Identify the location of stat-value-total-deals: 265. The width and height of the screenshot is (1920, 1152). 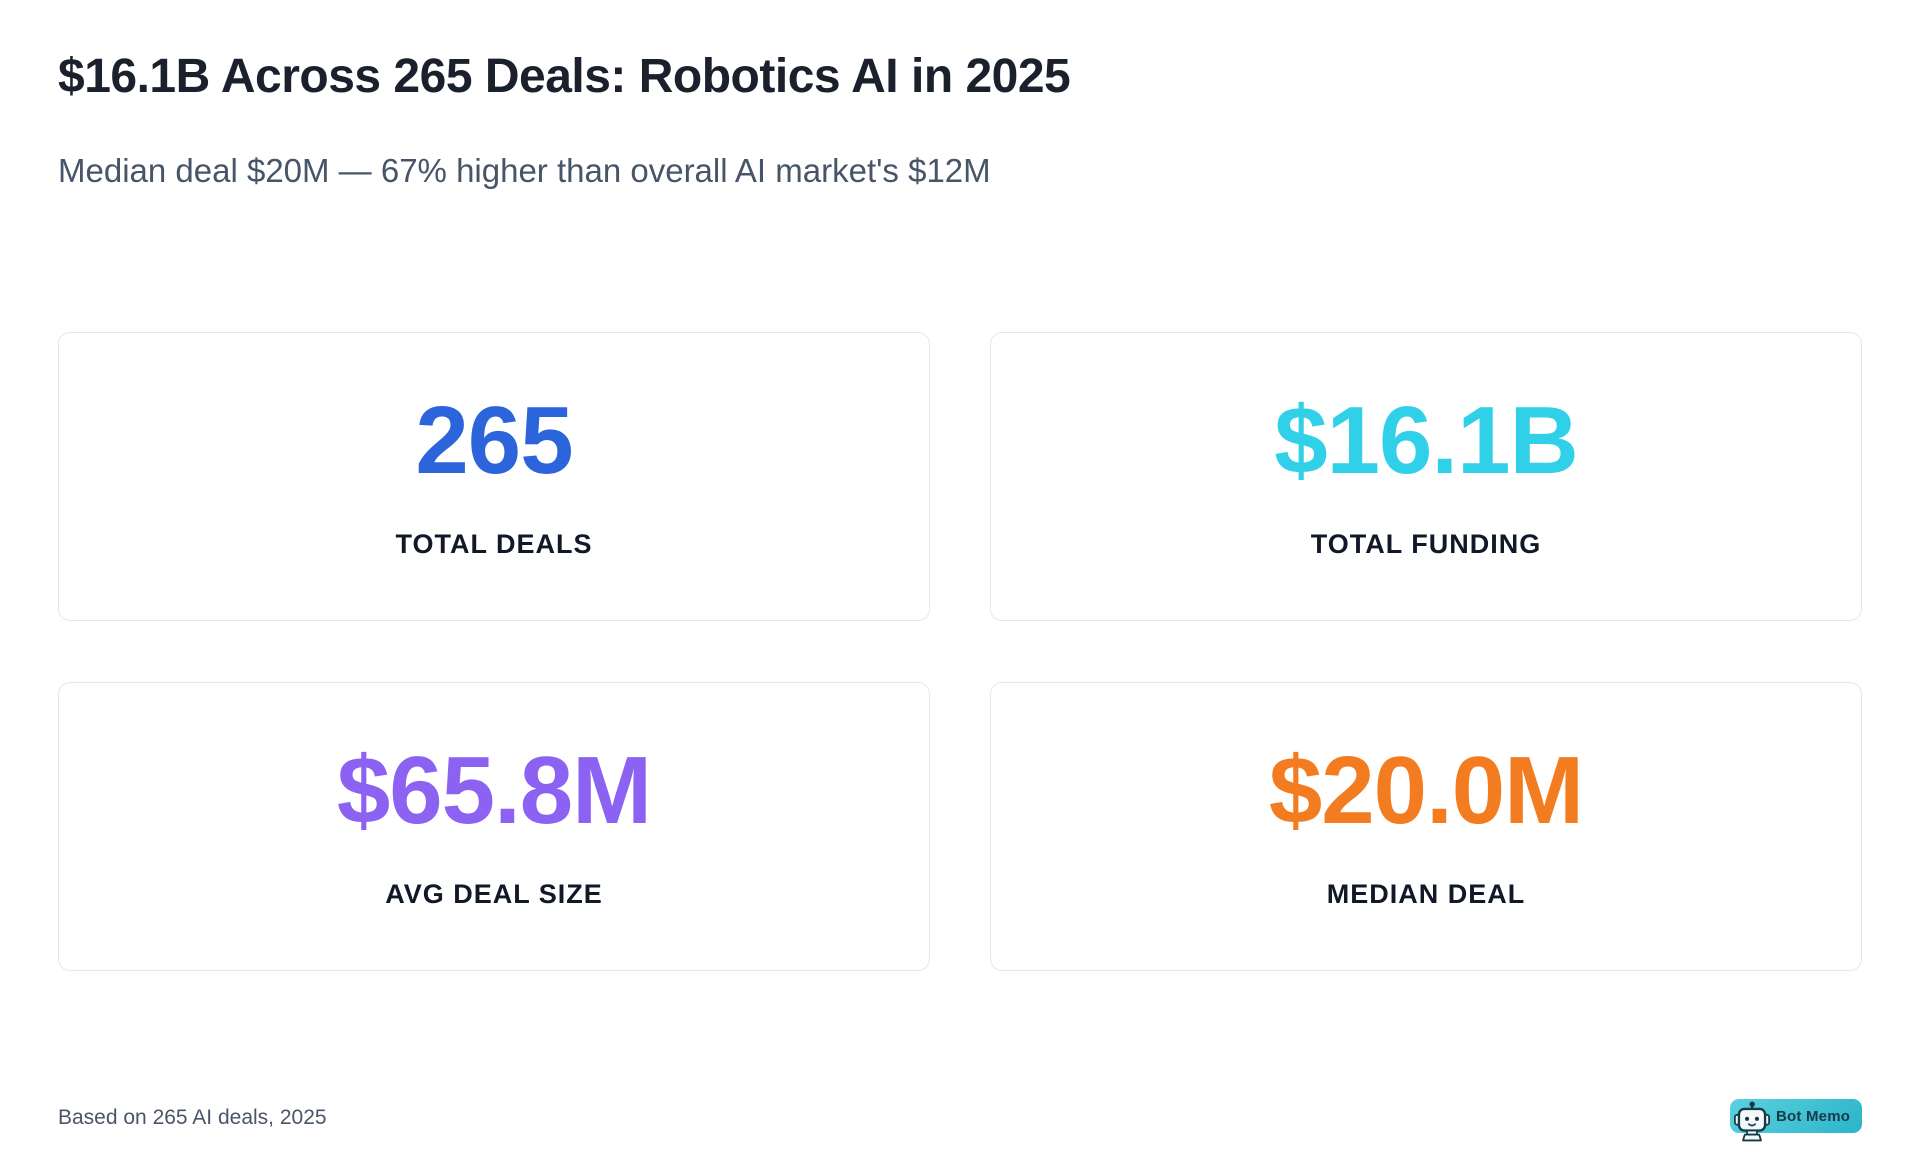
(494, 440).